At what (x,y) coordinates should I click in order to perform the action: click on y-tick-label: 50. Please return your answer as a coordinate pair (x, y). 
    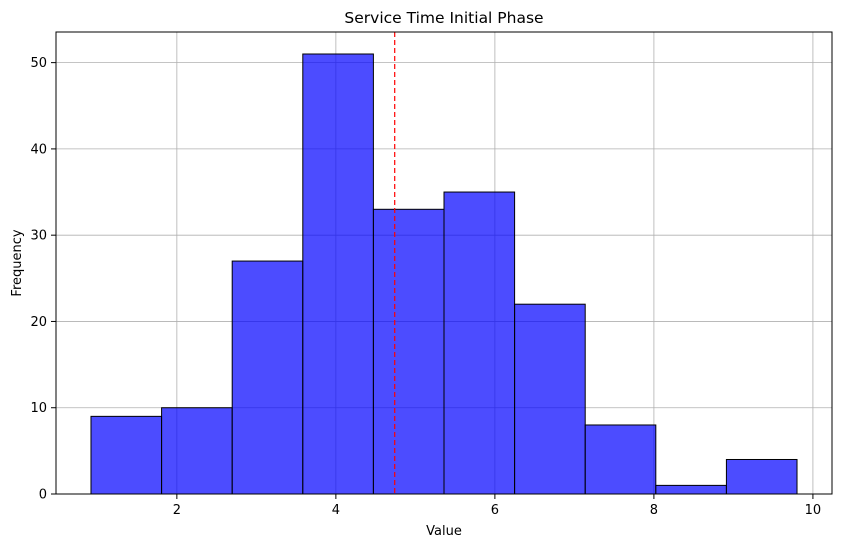
    Looking at the image, I should click on (38, 63).